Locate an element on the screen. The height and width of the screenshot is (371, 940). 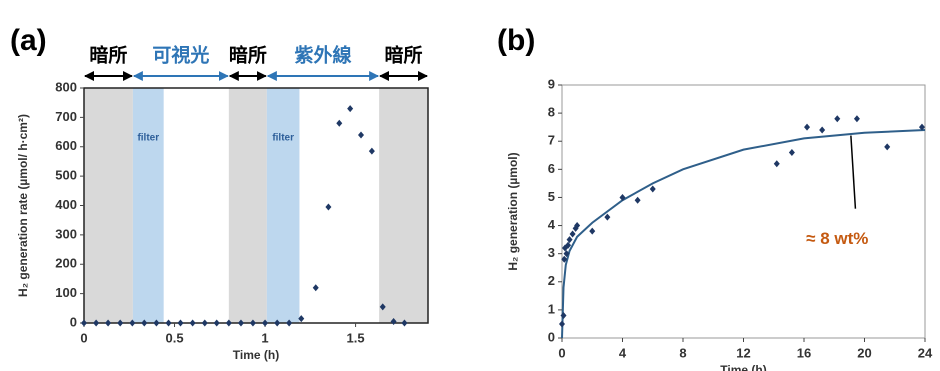
annotation-line is located at coordinates (853, 172).